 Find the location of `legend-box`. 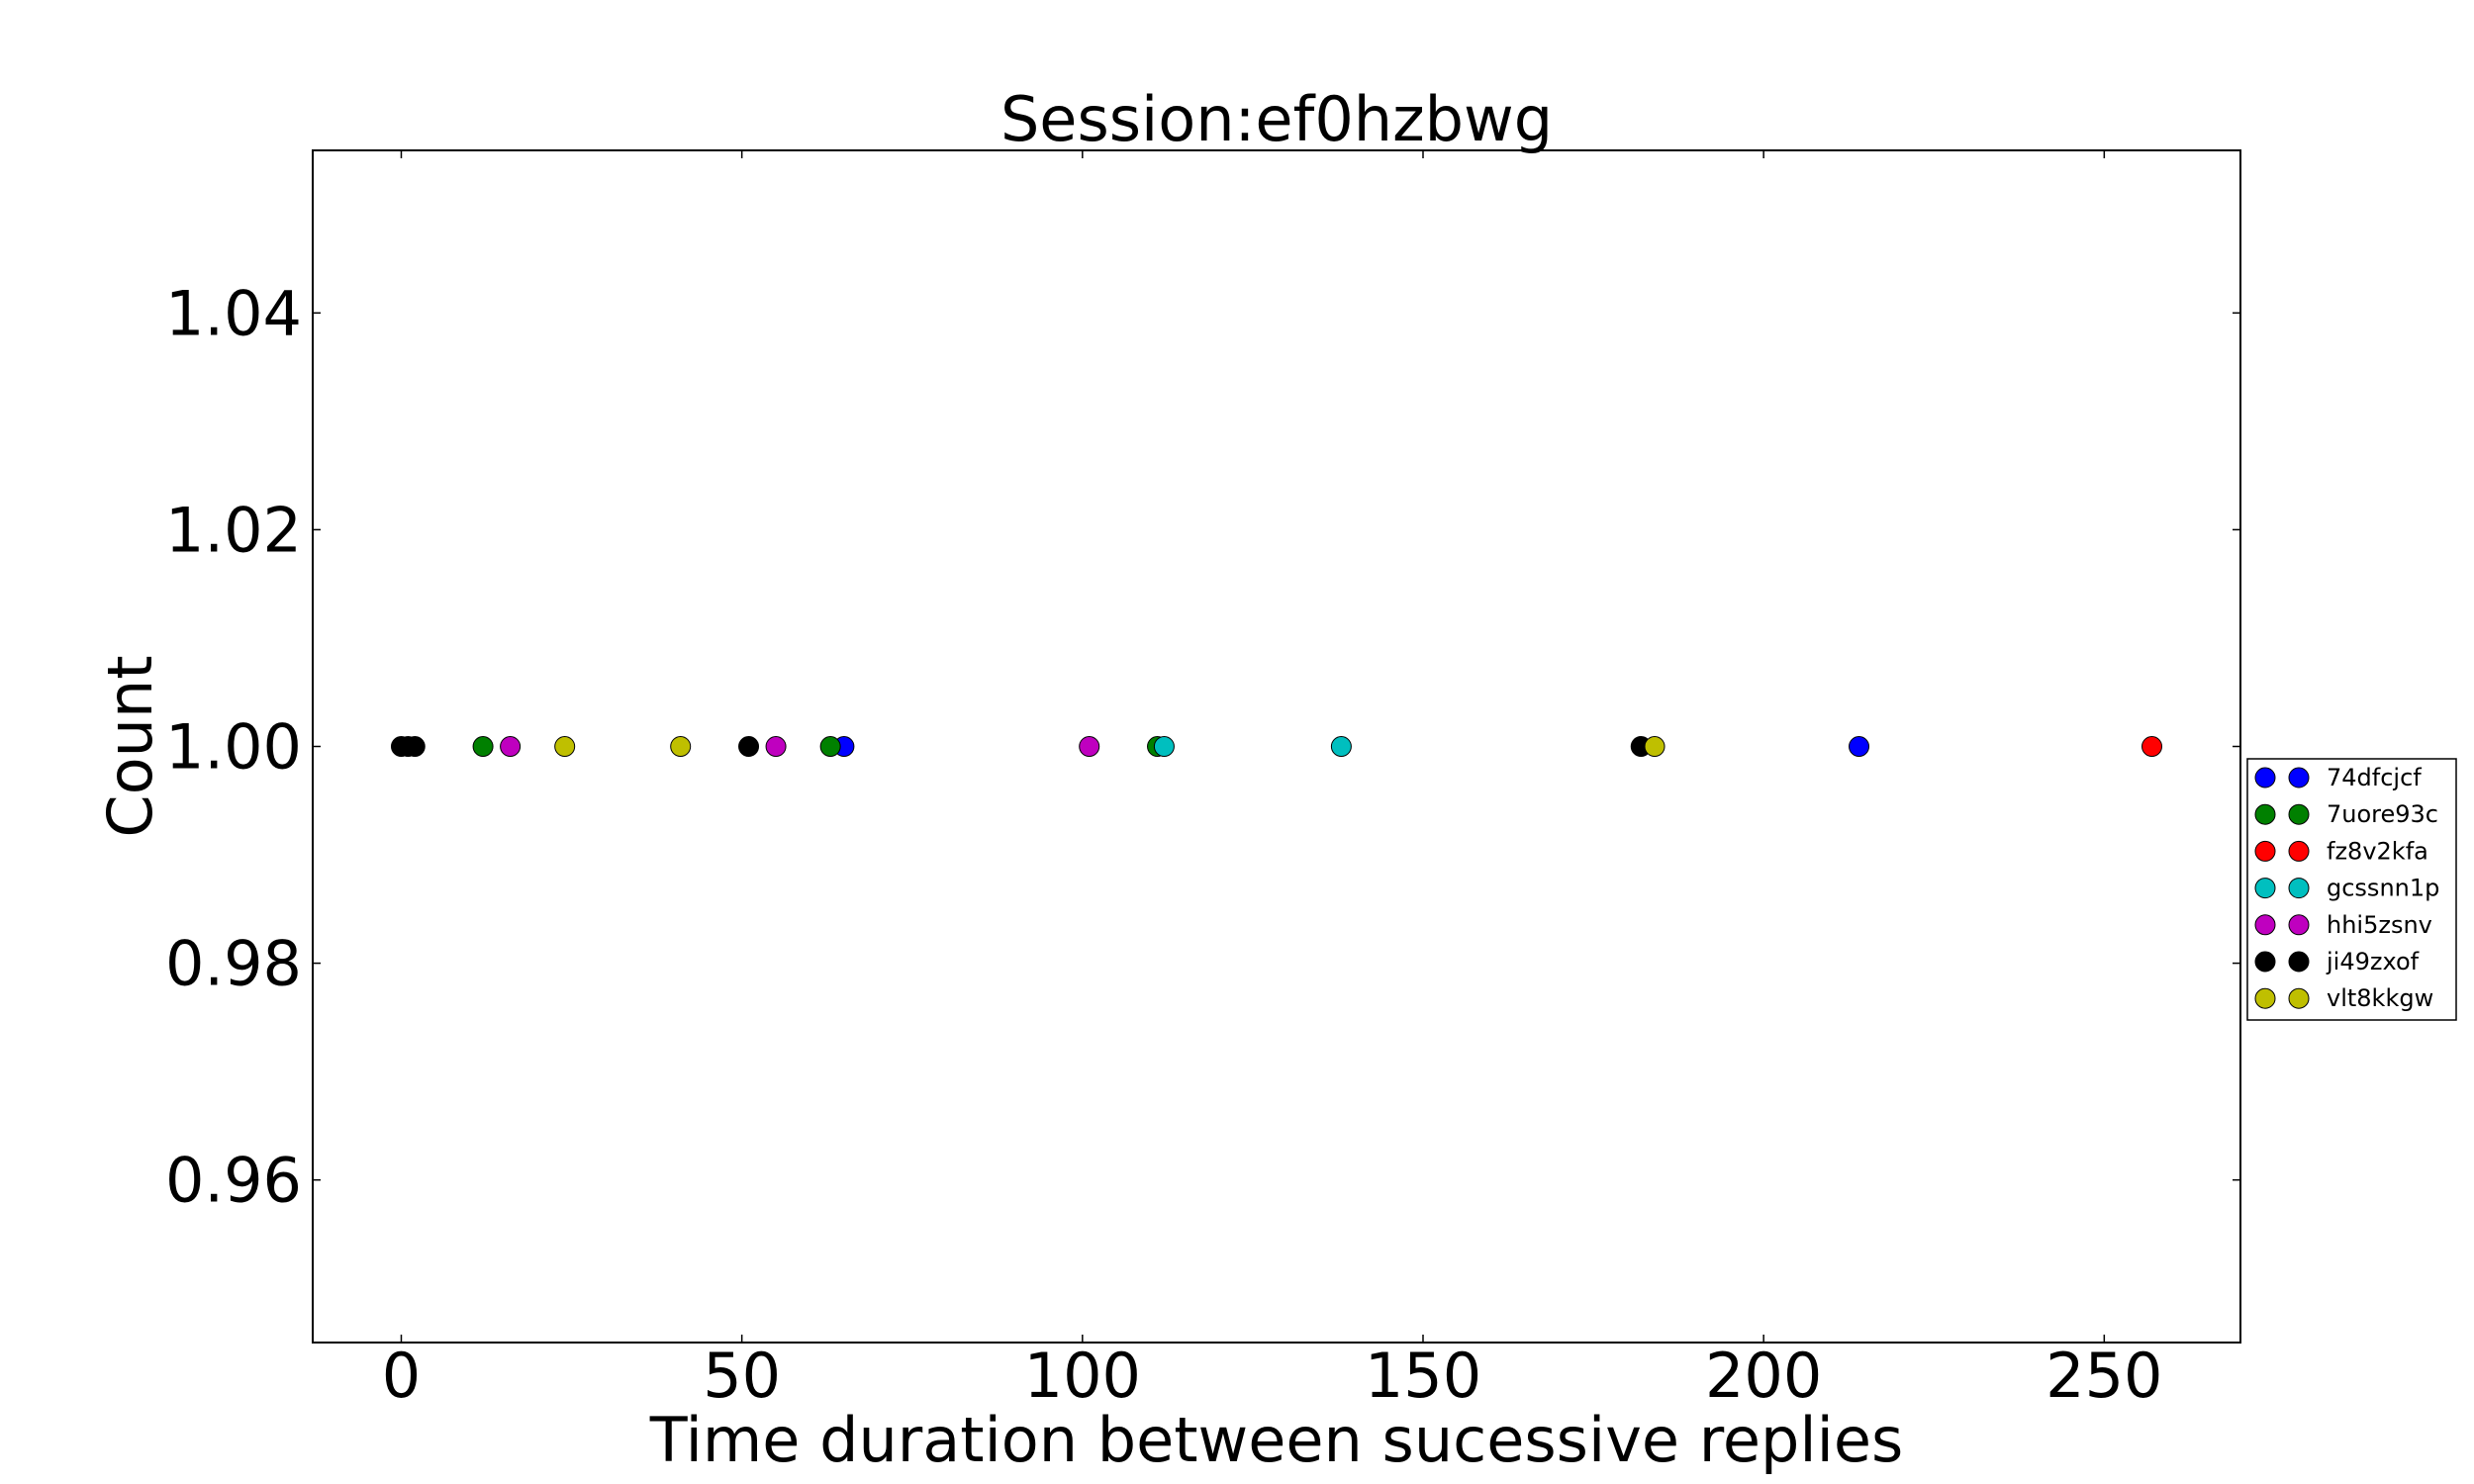

legend-box is located at coordinates (2352, 889).